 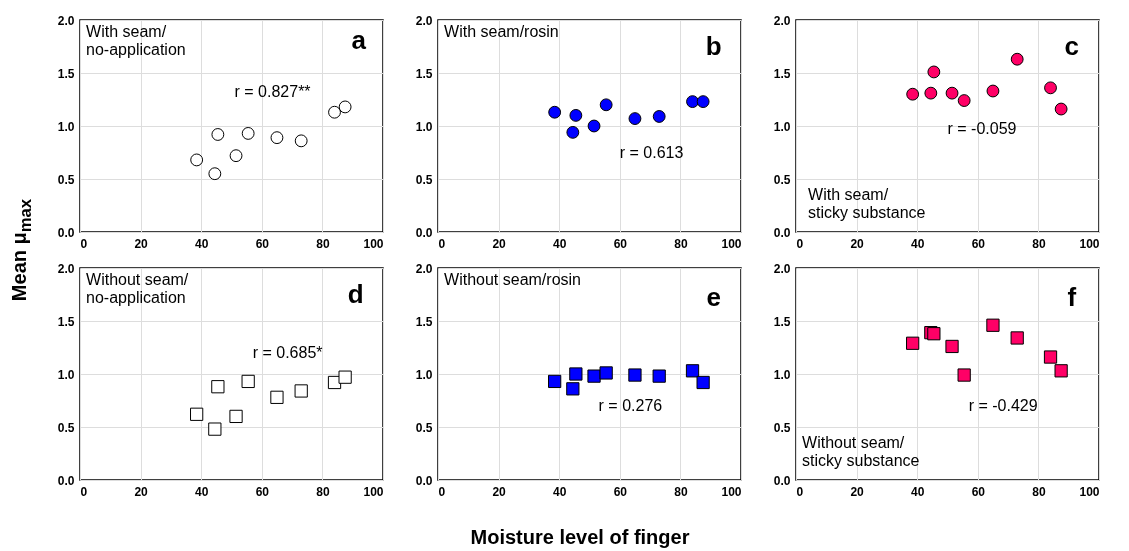 What do you see at coordinates (713, 296) in the screenshot?
I see `annotation: e` at bounding box center [713, 296].